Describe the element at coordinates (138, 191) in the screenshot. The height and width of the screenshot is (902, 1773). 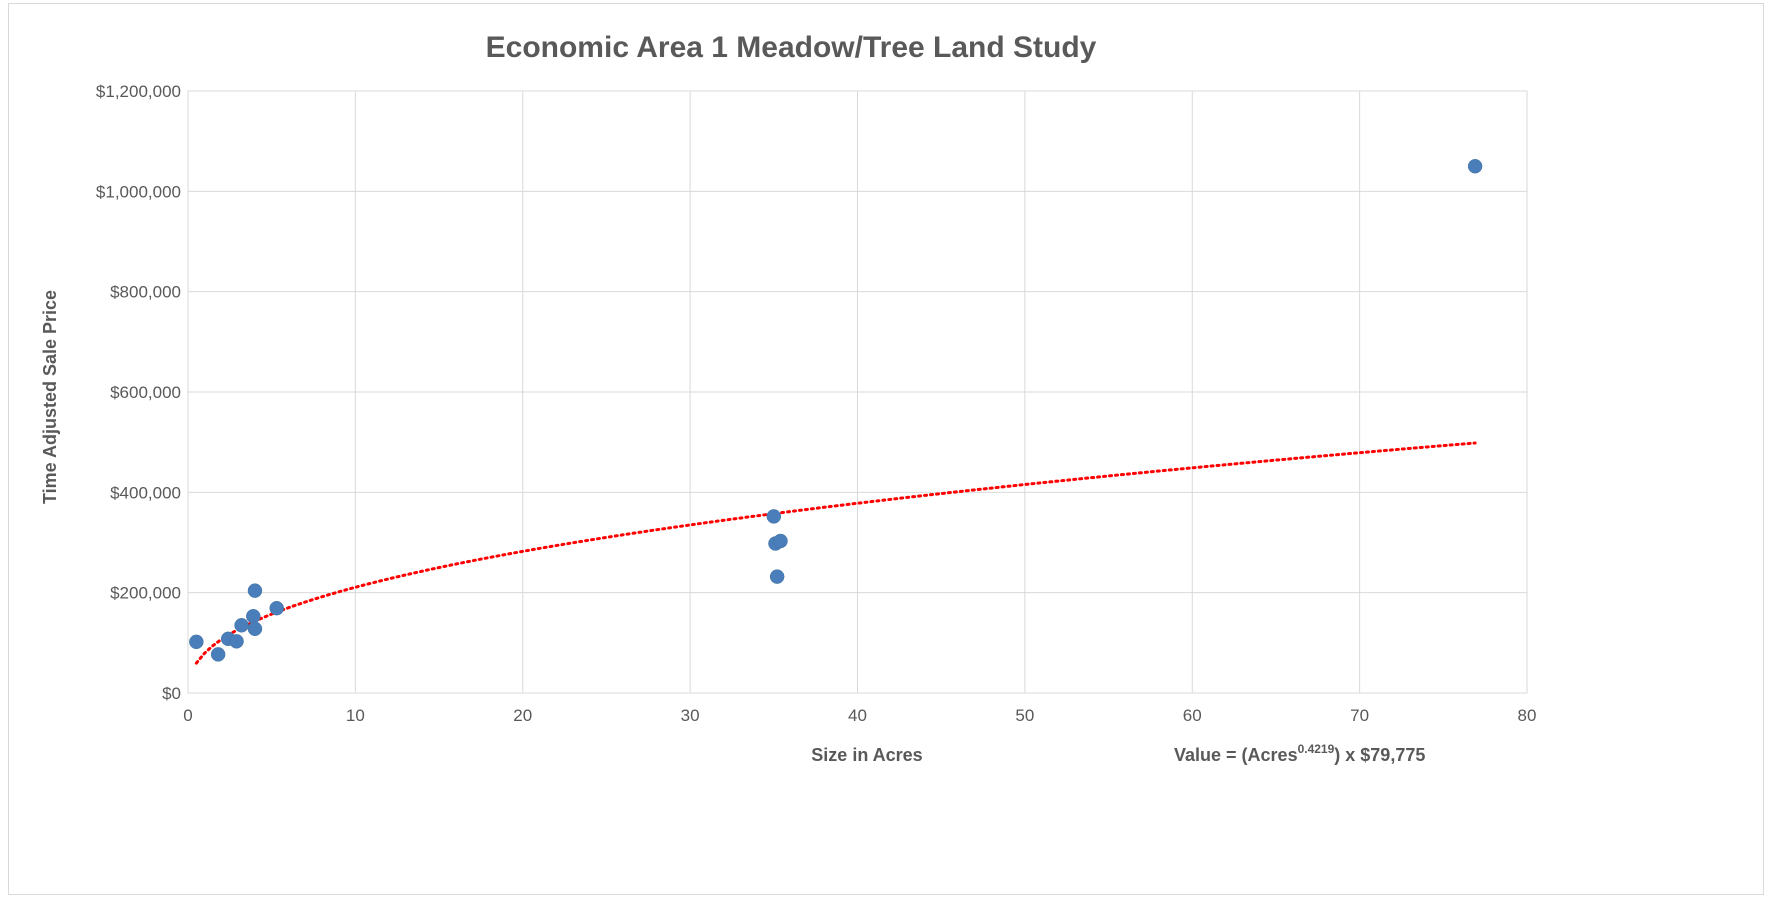
I see `y-tick-label: $1,000,000` at that location.